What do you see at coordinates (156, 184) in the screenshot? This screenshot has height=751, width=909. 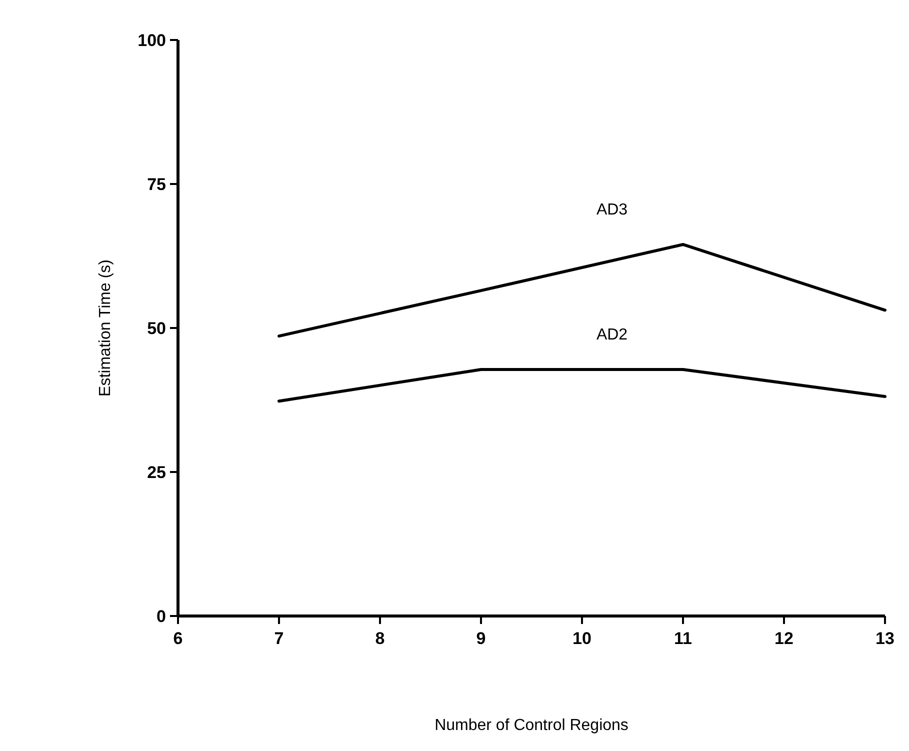 I see `y-tick-label: 75` at bounding box center [156, 184].